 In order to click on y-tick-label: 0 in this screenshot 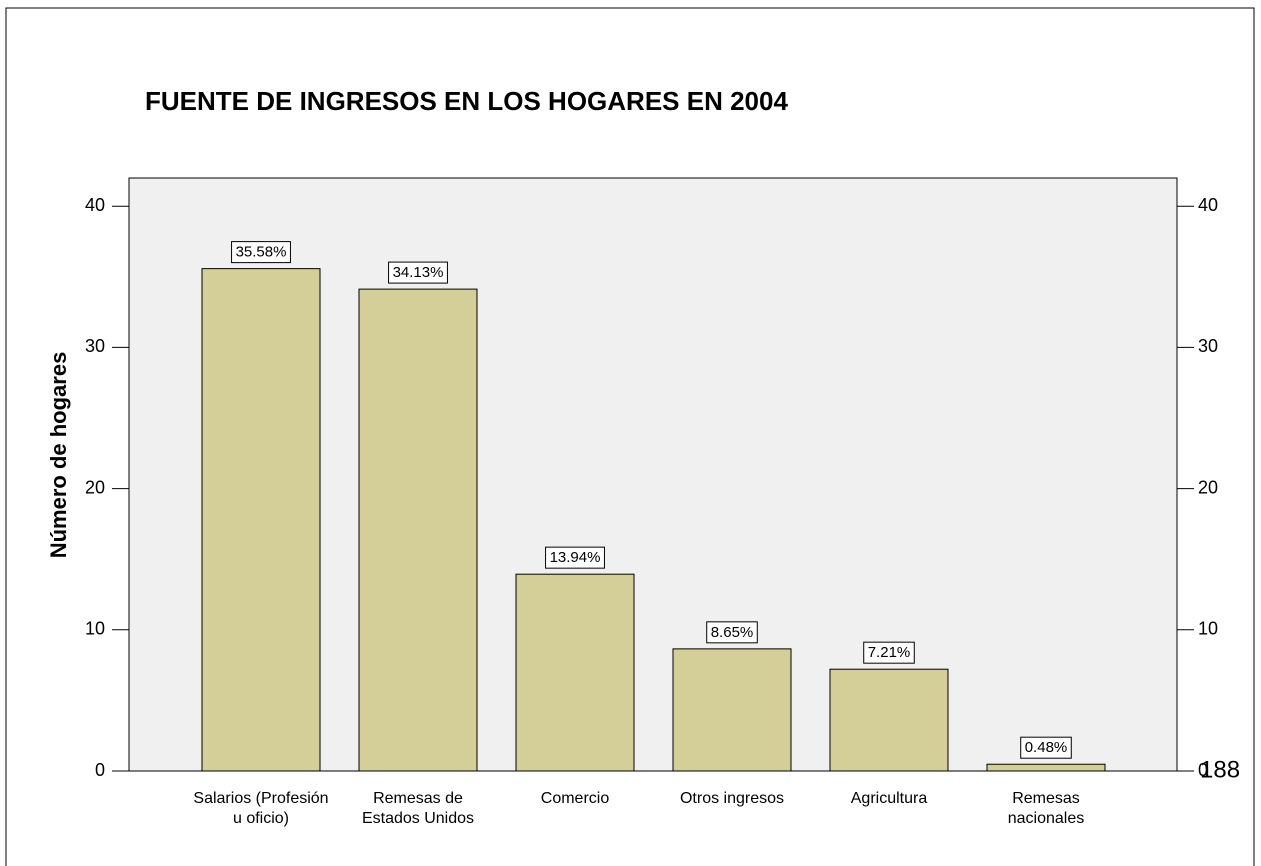, I will do `click(100, 770)`.